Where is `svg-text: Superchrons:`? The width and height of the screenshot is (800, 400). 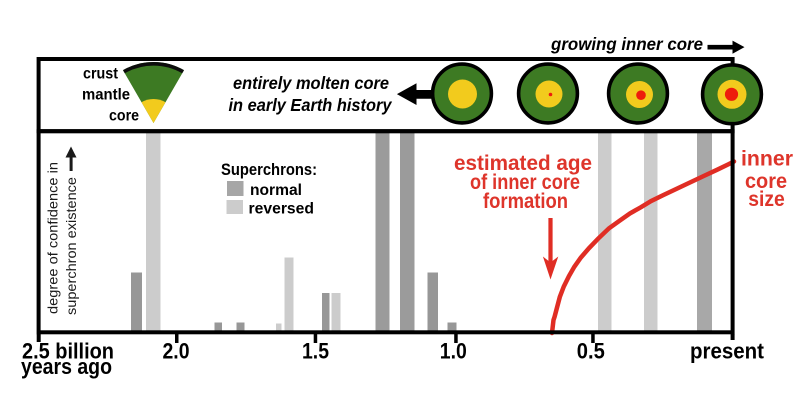 svg-text: Superchrons: is located at coordinates (269, 170).